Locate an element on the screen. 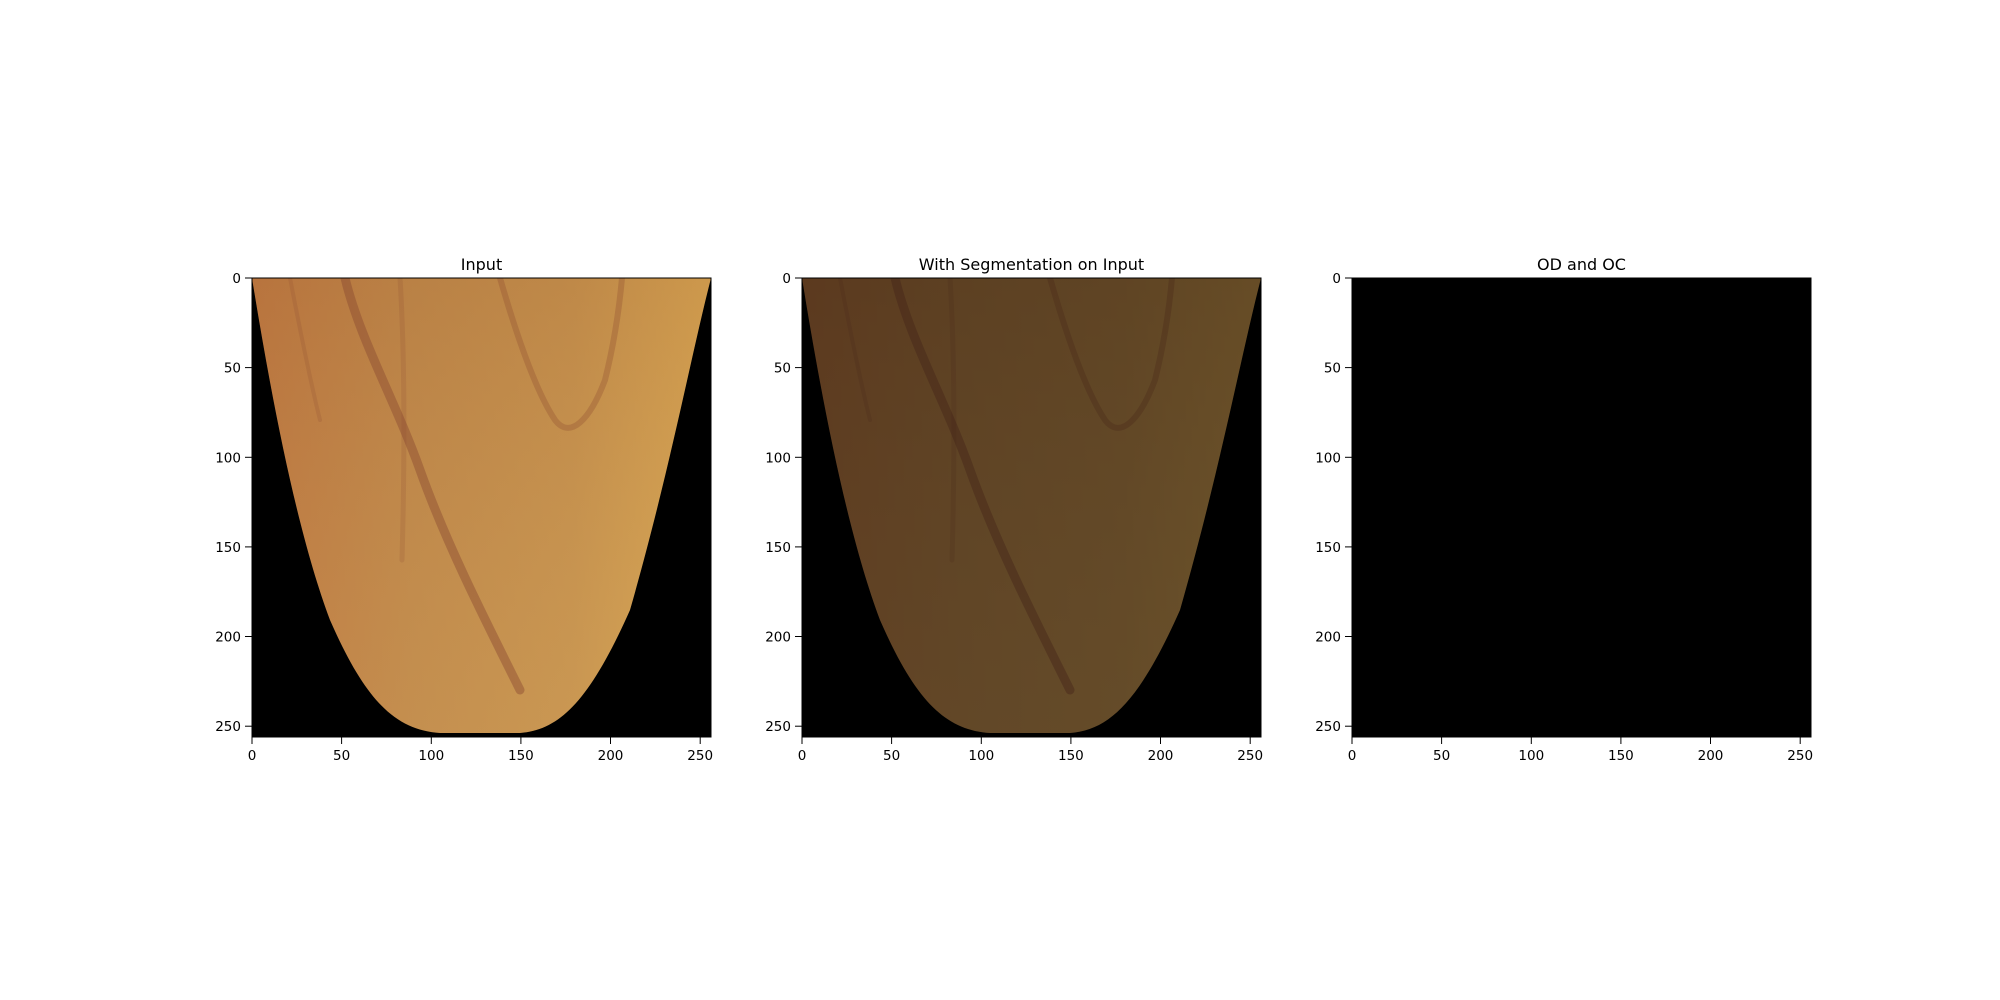  segmentation-dark-overlay is located at coordinates (1031, 507).